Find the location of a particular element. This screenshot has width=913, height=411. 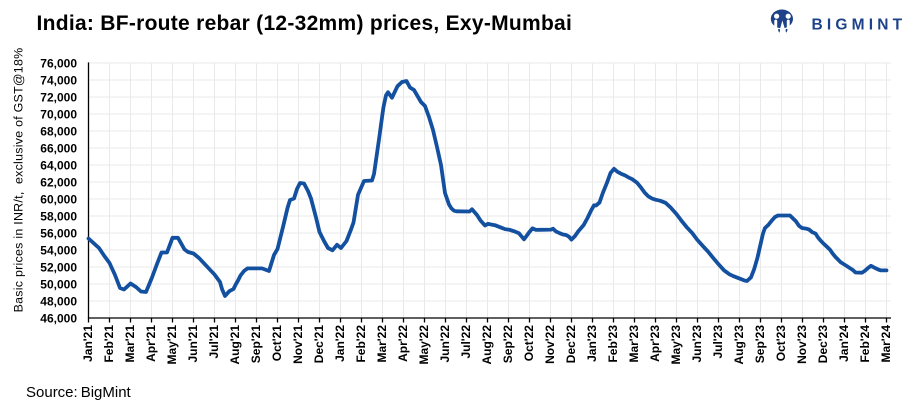

svg-text: Apr'23 is located at coordinates (655, 343).